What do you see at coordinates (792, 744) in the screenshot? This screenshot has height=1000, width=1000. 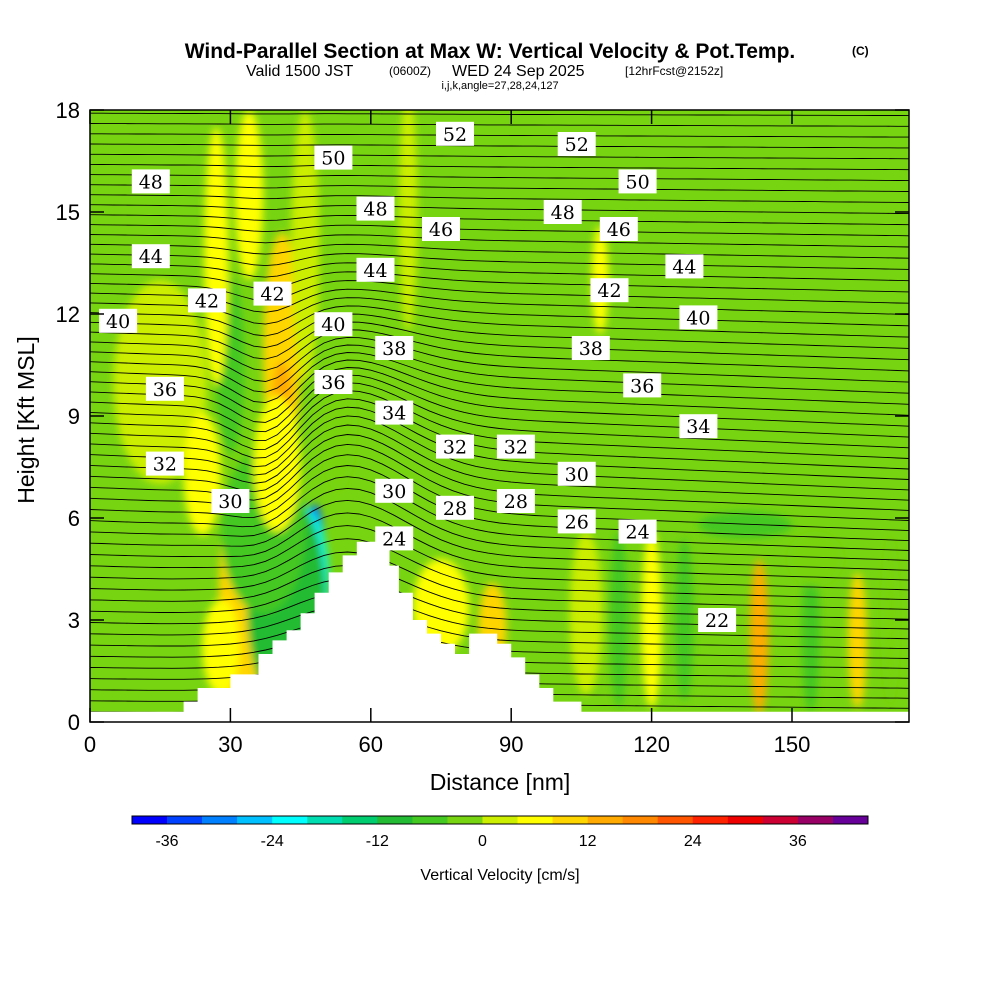 I see `x-tick-label: 150` at bounding box center [792, 744].